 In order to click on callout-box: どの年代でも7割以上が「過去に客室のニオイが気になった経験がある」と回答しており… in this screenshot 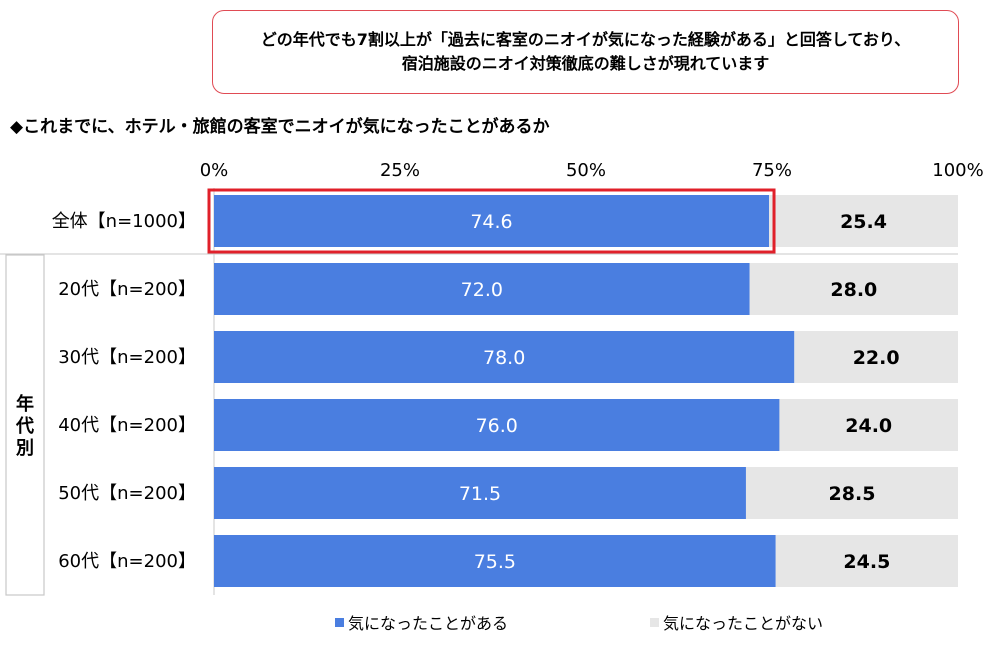, I will do `click(585, 52)`.